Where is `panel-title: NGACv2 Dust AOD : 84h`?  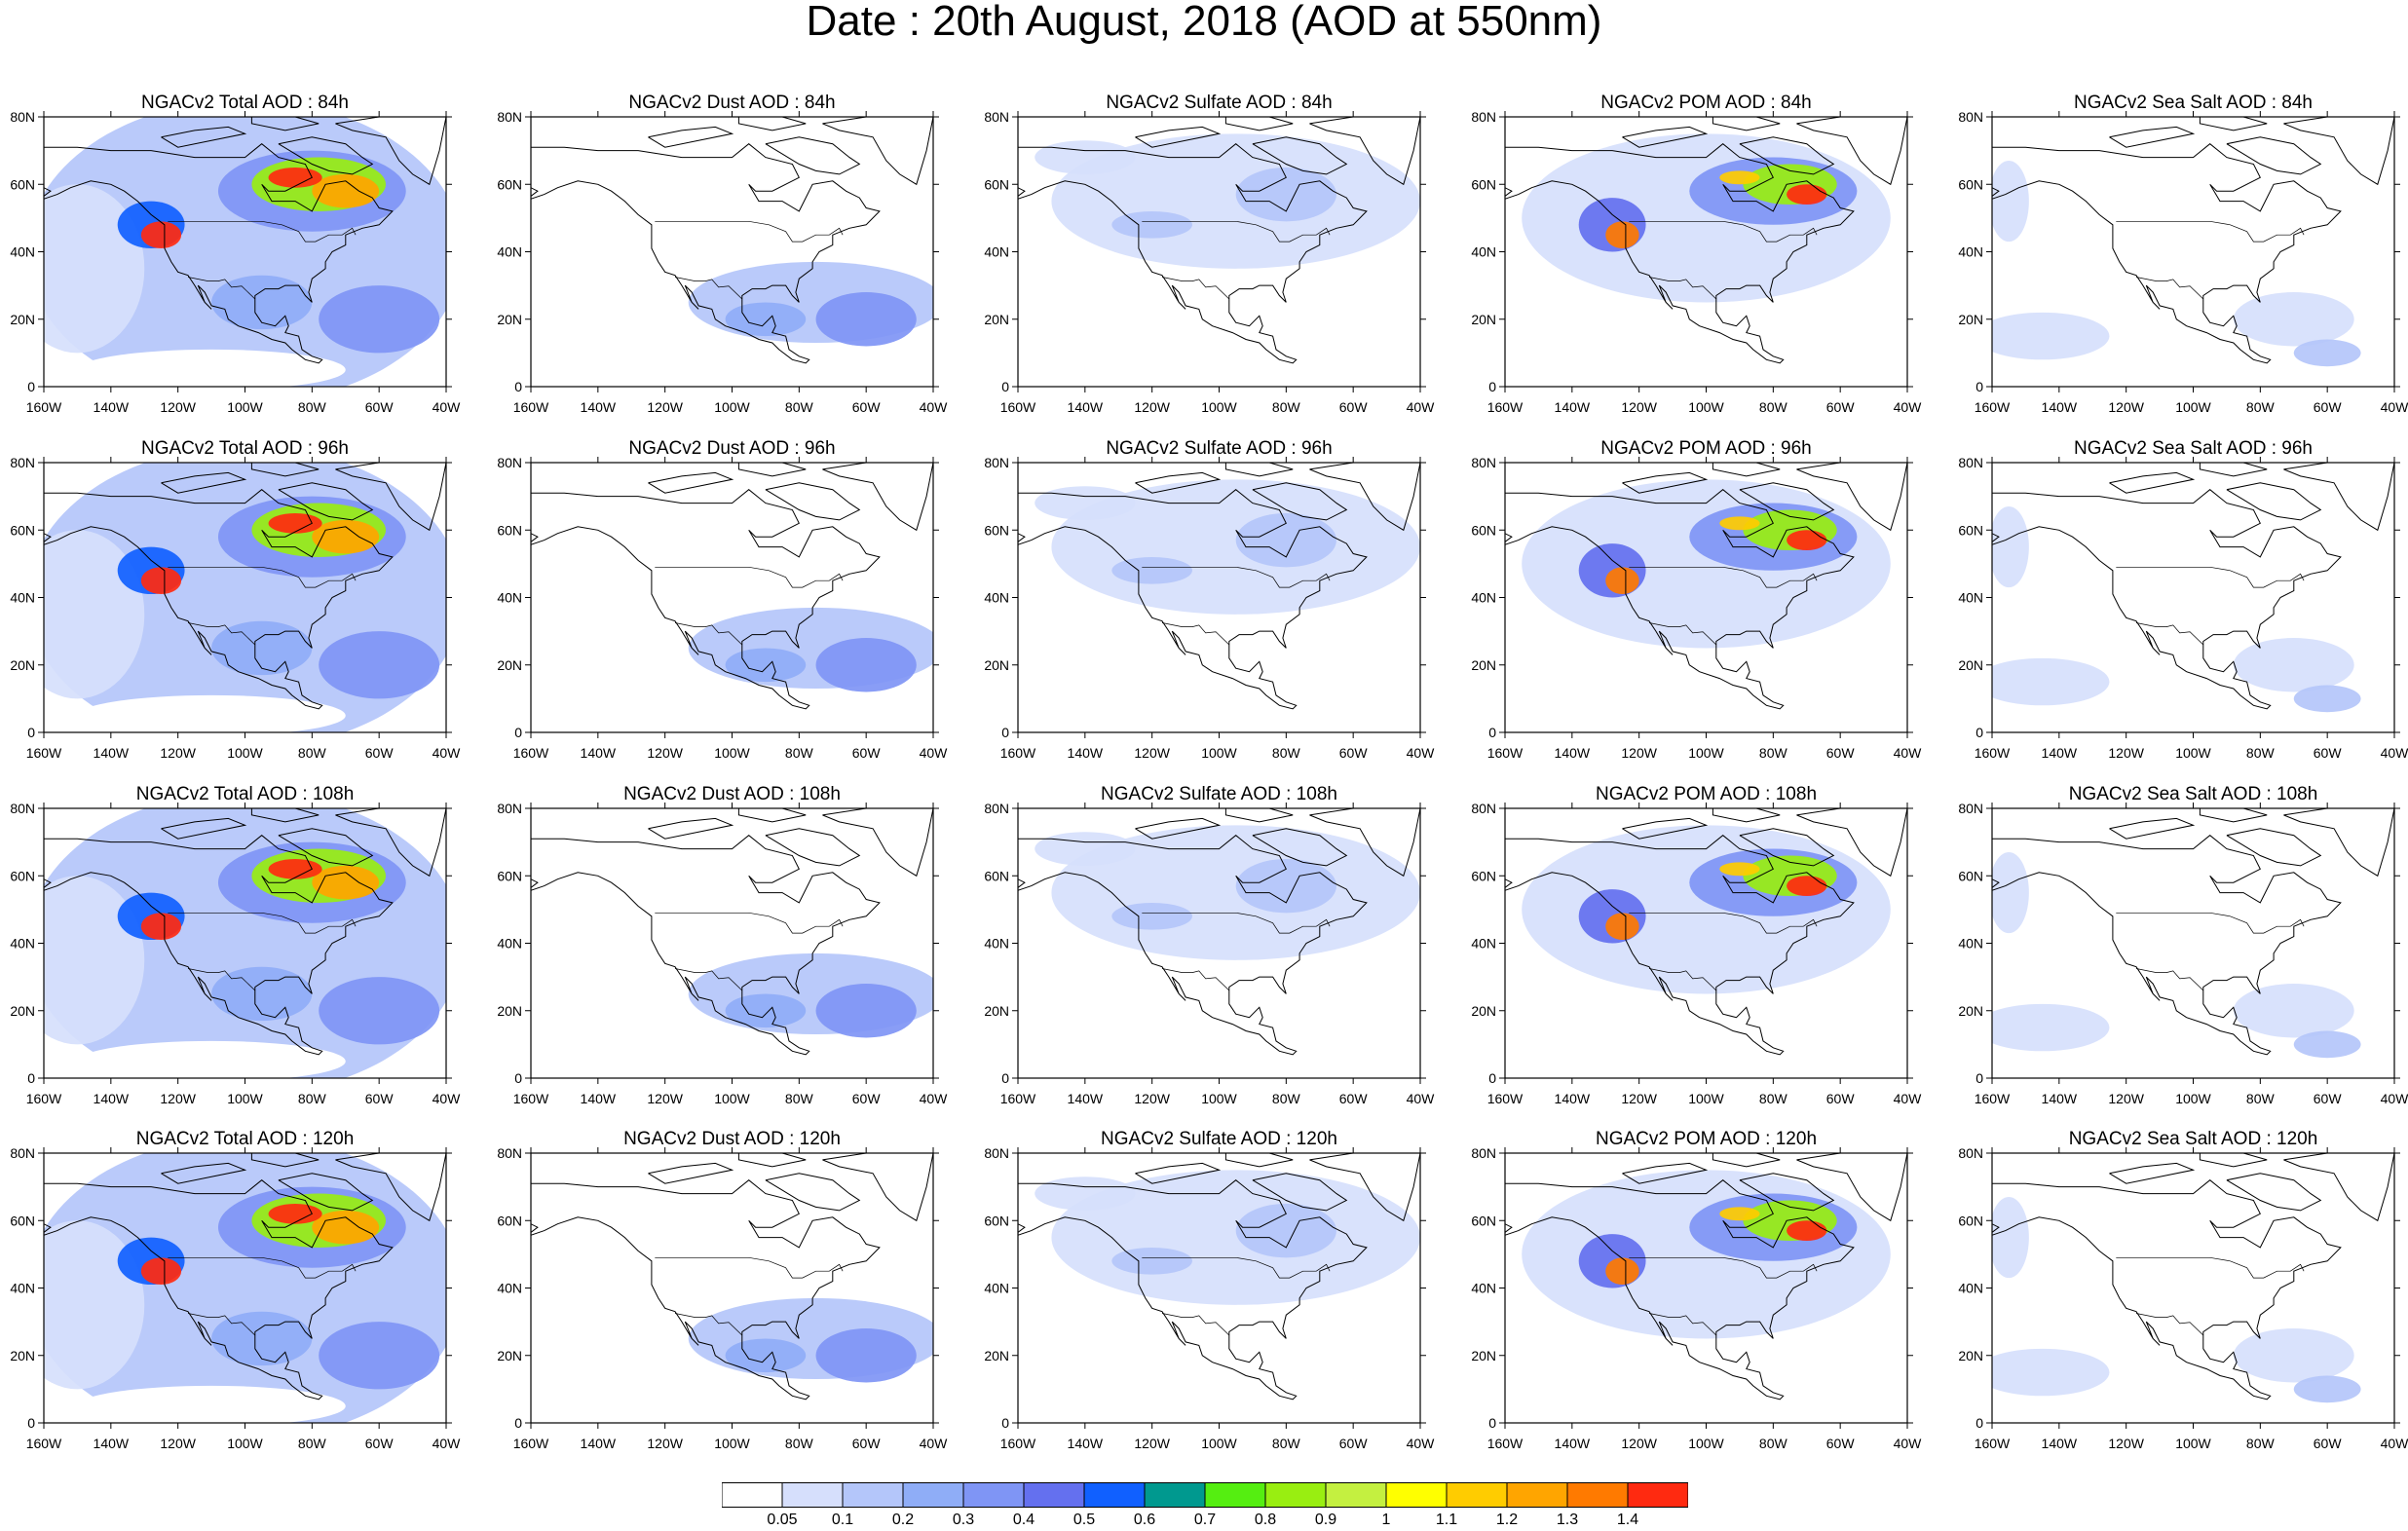
panel-title: NGACv2 Dust AOD : 84h is located at coordinates (731, 103).